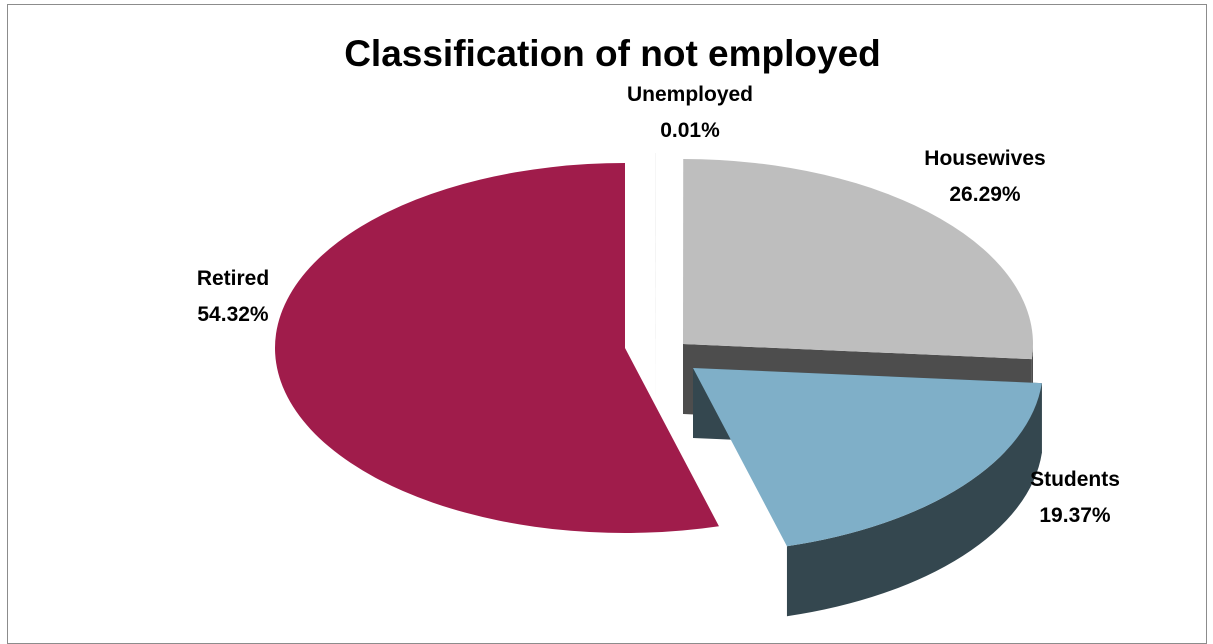  I want to click on data-label-unemployed-value: 0.01%, so click(690, 130).